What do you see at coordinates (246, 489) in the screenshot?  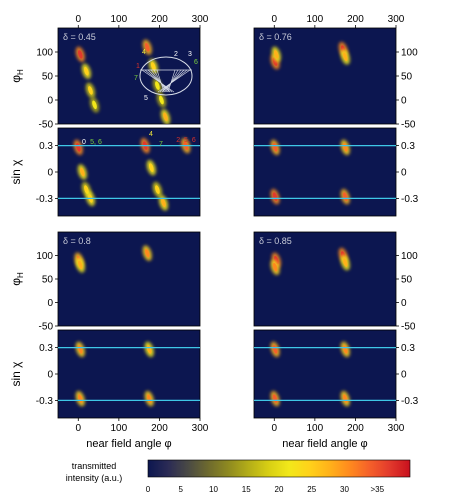 I see `colorbar-tick-label: 15` at bounding box center [246, 489].